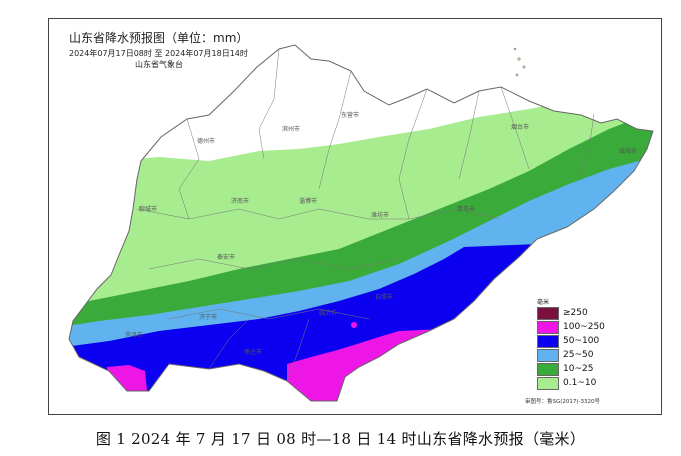  What do you see at coordinates (226, 257) in the screenshot?
I see `city-label: 泰安市` at bounding box center [226, 257].